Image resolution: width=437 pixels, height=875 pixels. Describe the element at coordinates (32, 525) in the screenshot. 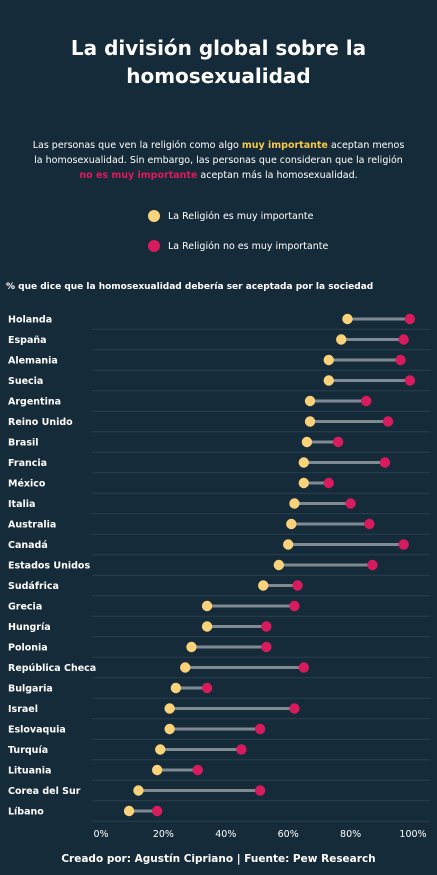

I see `country-label: Australia` at that location.